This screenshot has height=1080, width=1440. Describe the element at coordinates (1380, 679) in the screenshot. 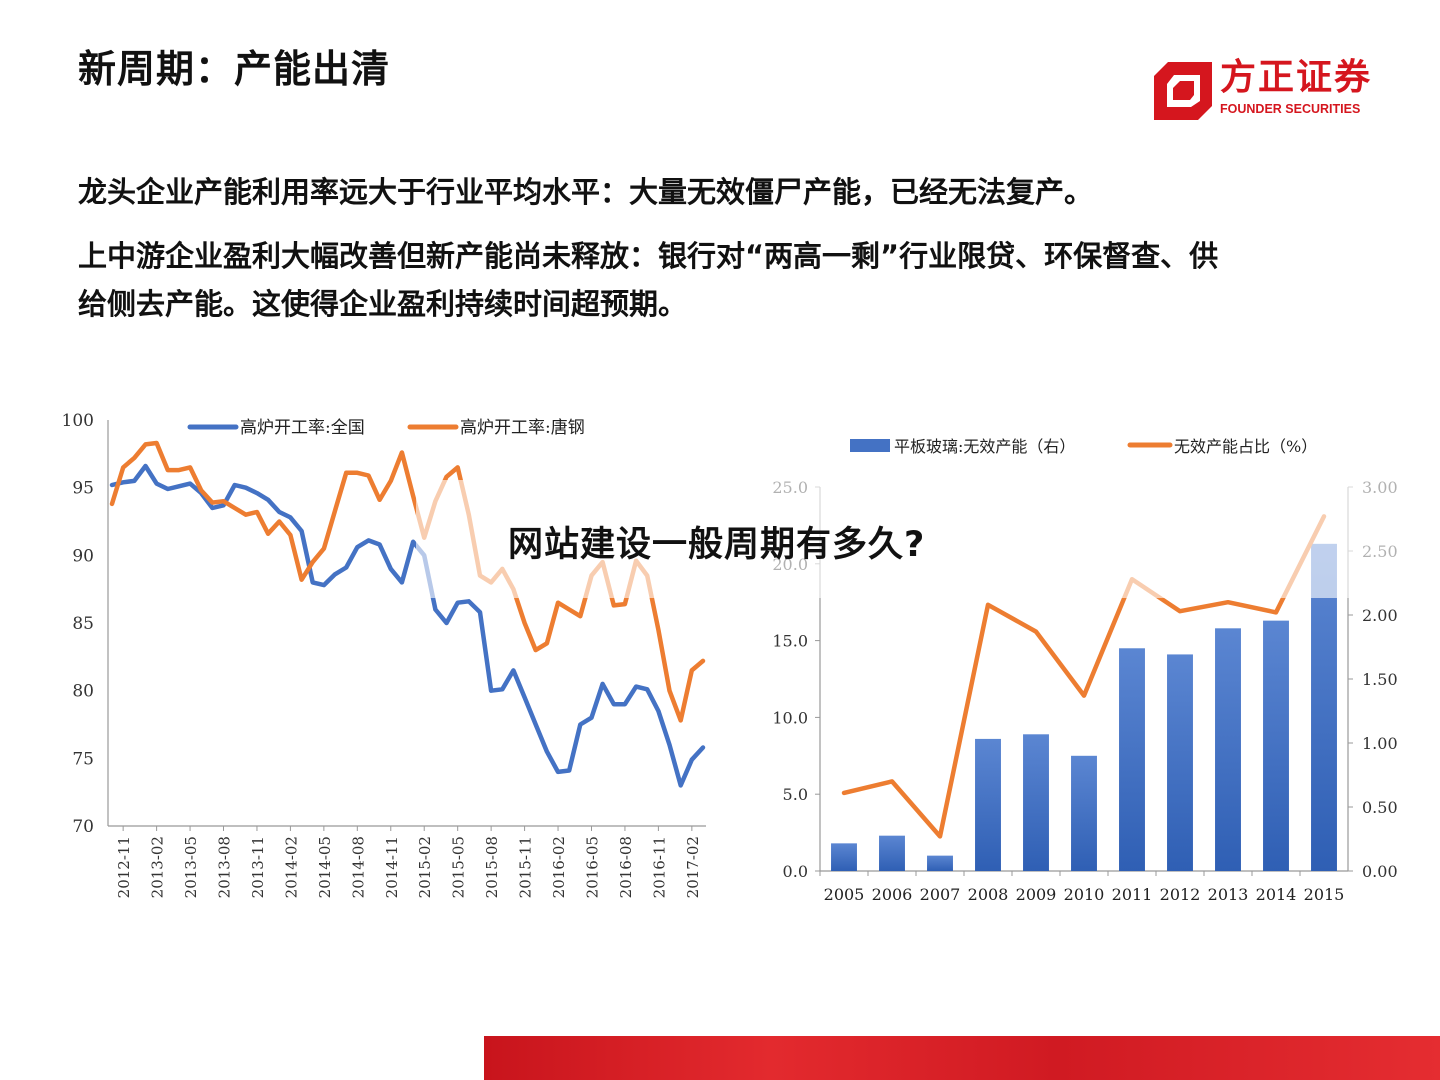

I see `right-tick-label: 1.50` at that location.